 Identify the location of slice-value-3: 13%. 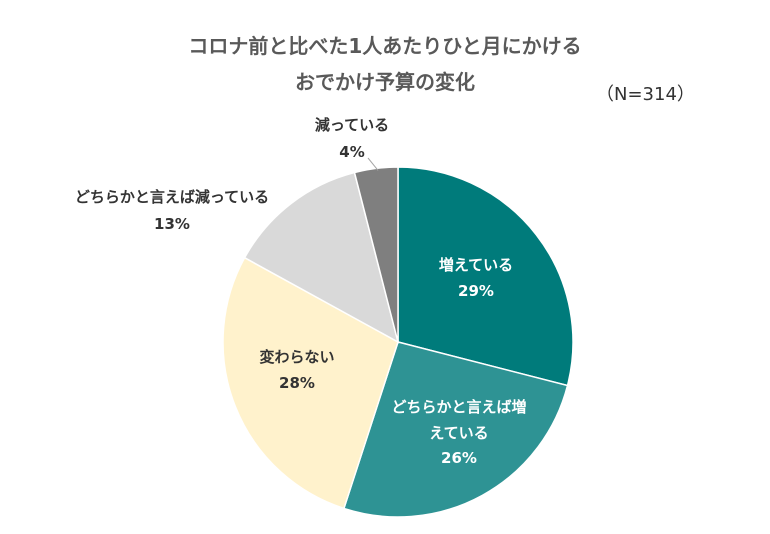
(172, 224).